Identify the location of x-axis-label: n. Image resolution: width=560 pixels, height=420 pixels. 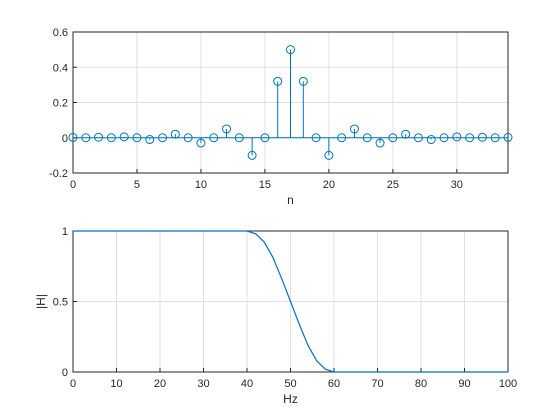
(290, 200).